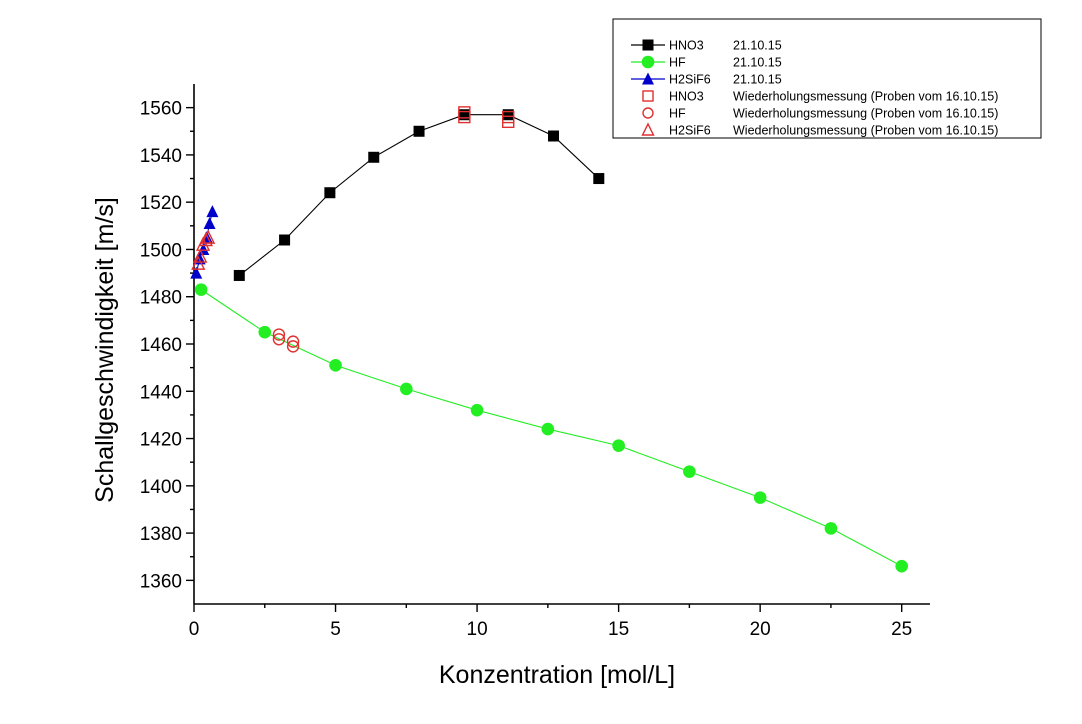 The image size is (1082, 724). Describe the element at coordinates (161, 203) in the screenshot. I see `y-tick-label: 1520` at that location.